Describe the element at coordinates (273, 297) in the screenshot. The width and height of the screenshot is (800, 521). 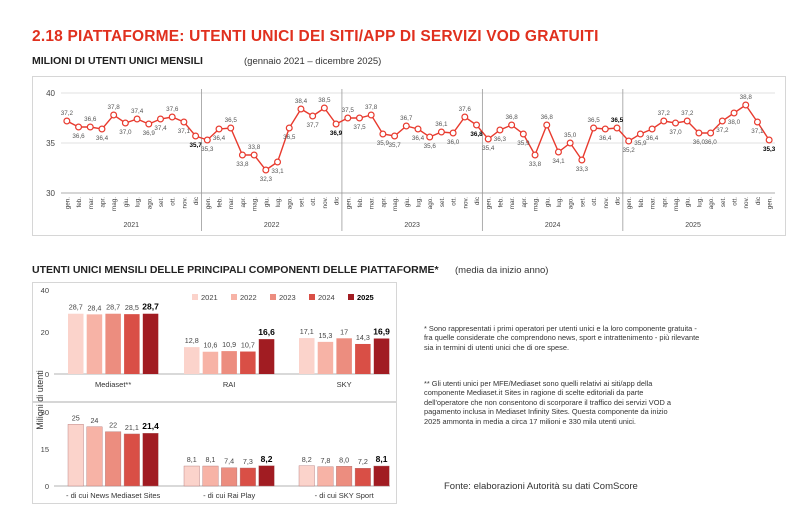
I see `legend-swatch` at that location.